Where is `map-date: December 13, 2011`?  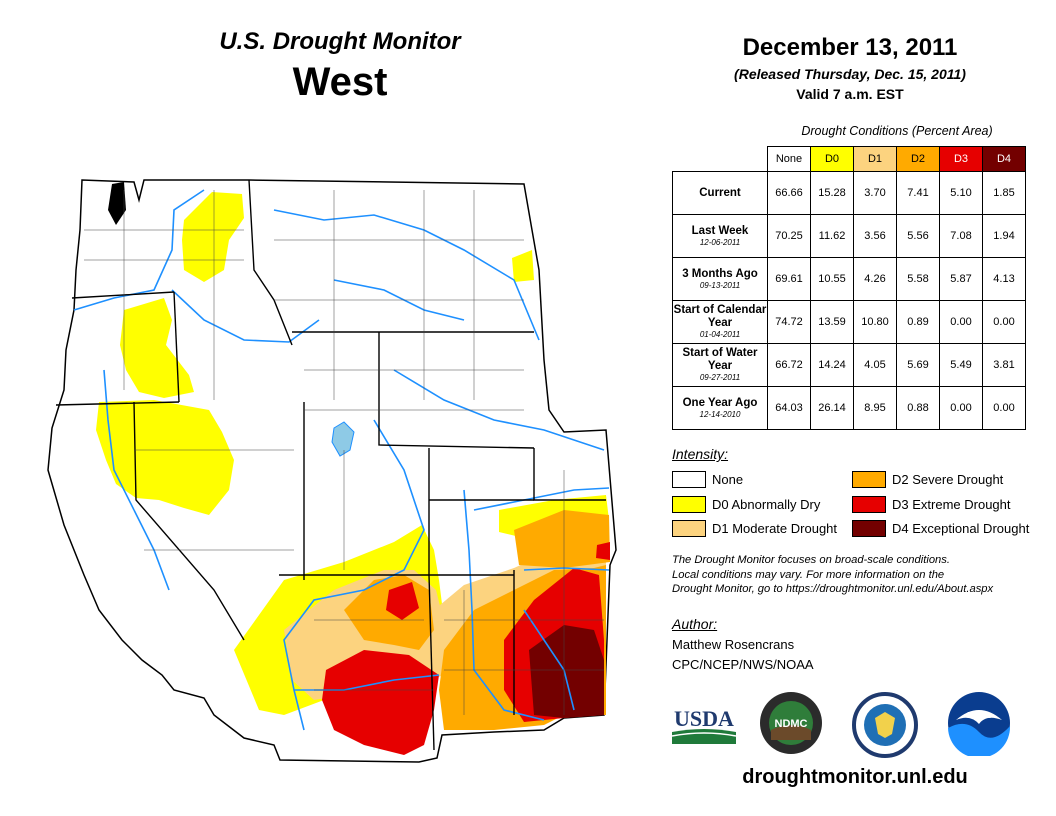 map-date: December 13, 2011 is located at coordinates (850, 47).